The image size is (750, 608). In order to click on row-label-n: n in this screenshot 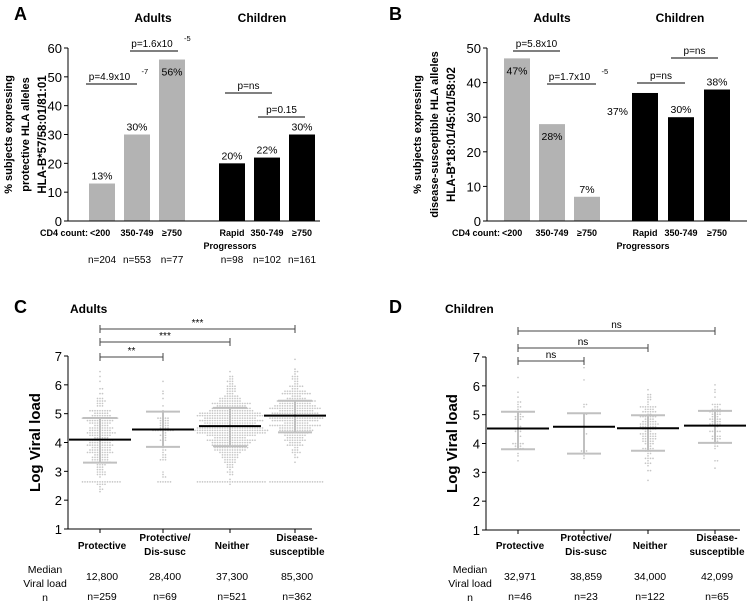, I will do `click(45, 598)`.